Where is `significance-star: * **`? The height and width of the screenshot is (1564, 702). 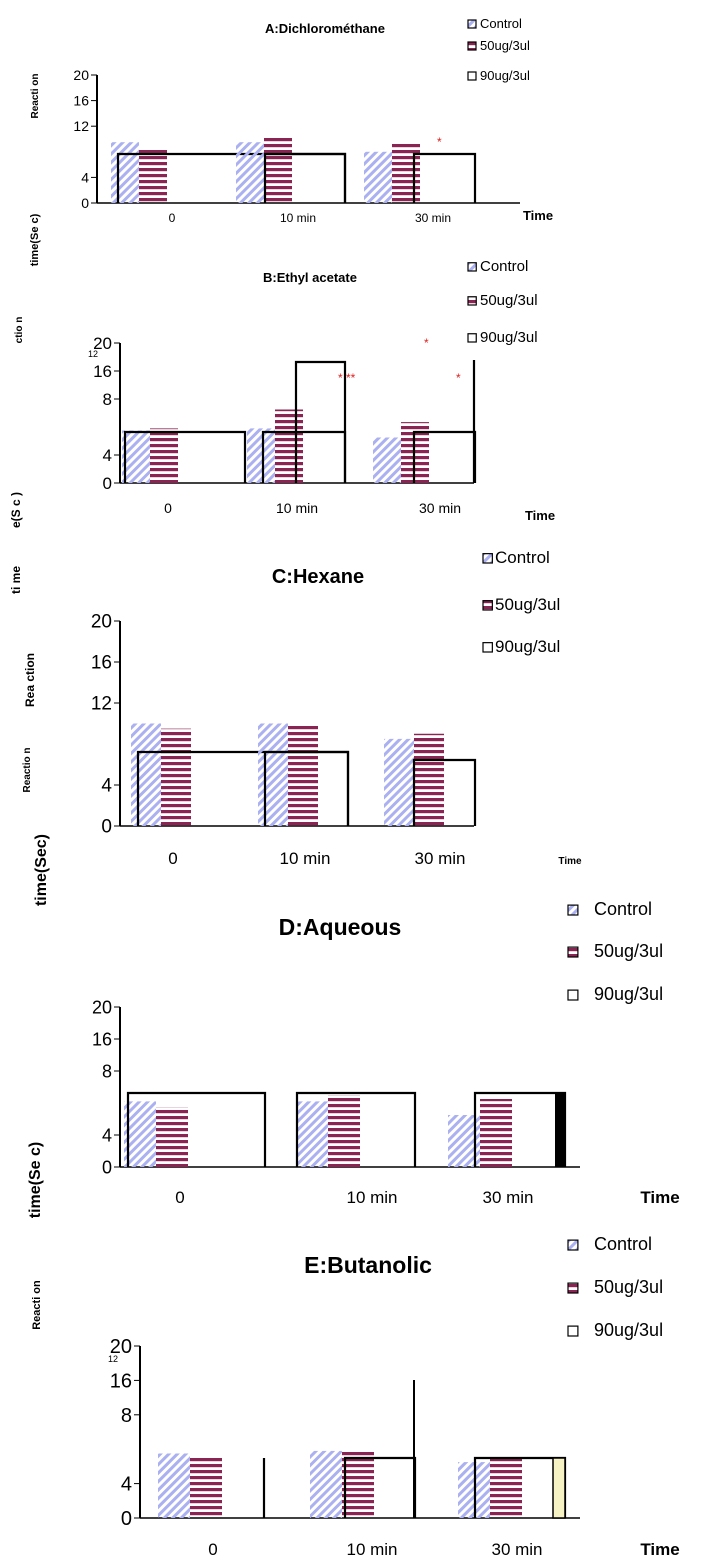 significance-star: * ** is located at coordinates (347, 378).